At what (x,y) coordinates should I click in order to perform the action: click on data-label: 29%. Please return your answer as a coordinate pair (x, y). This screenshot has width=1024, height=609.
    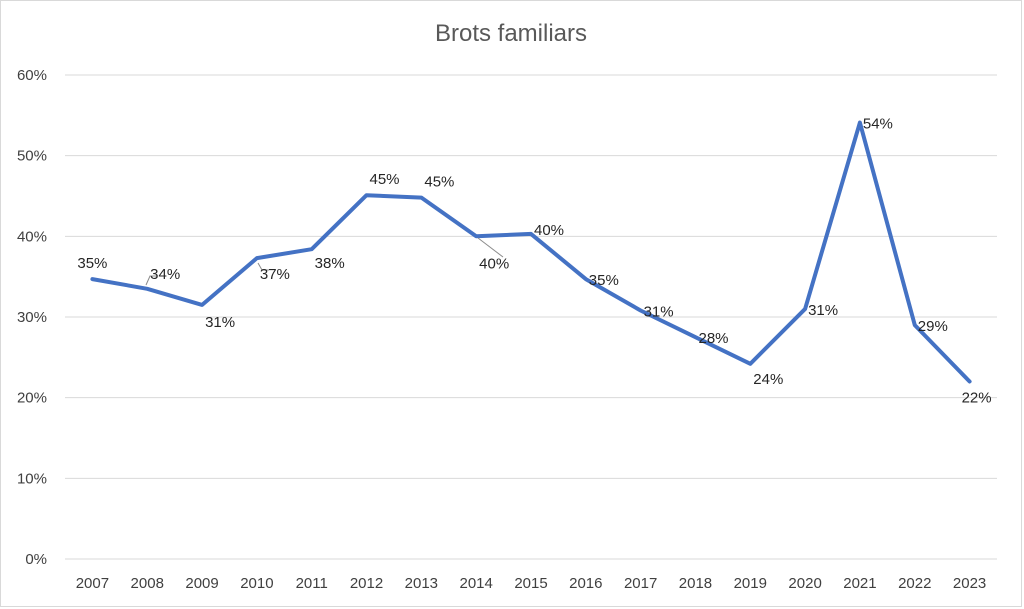
    Looking at the image, I should click on (933, 326).